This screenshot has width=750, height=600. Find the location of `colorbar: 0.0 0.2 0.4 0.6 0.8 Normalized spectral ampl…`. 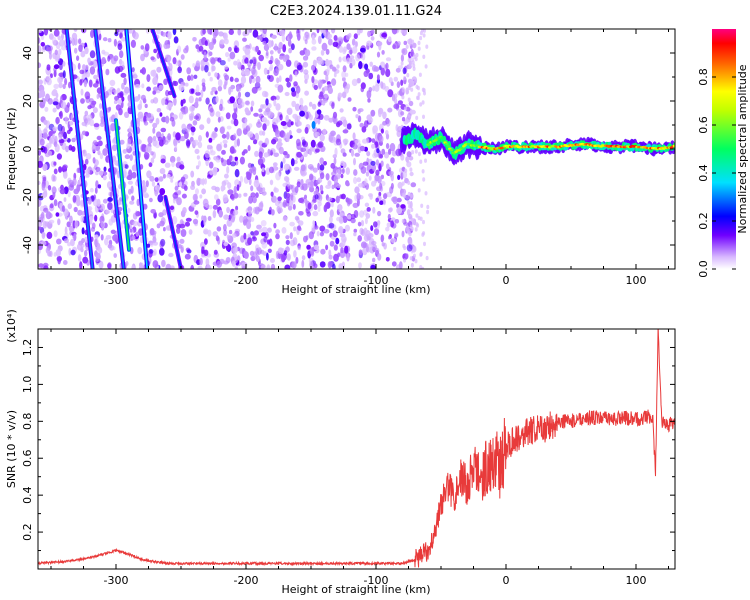

colorbar: 0.0 0.2 0.4 0.6 0.8 Normalized spectral ampl… is located at coordinates (723, 153).